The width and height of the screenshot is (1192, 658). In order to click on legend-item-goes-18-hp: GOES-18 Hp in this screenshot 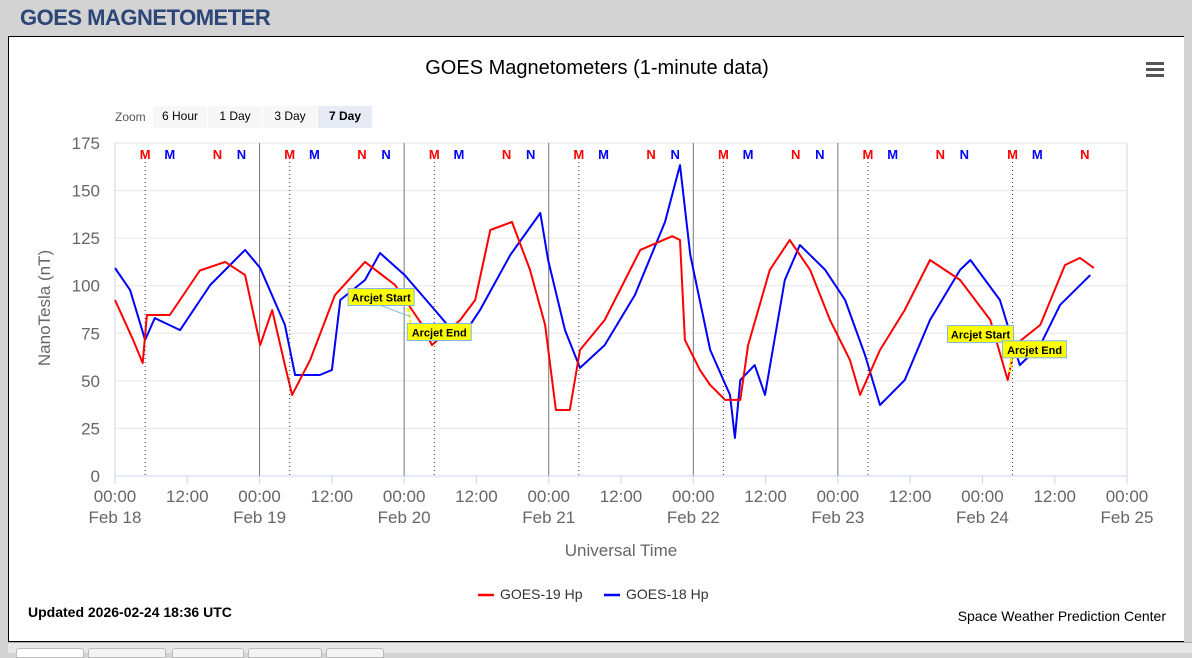, I will do `click(656, 594)`.